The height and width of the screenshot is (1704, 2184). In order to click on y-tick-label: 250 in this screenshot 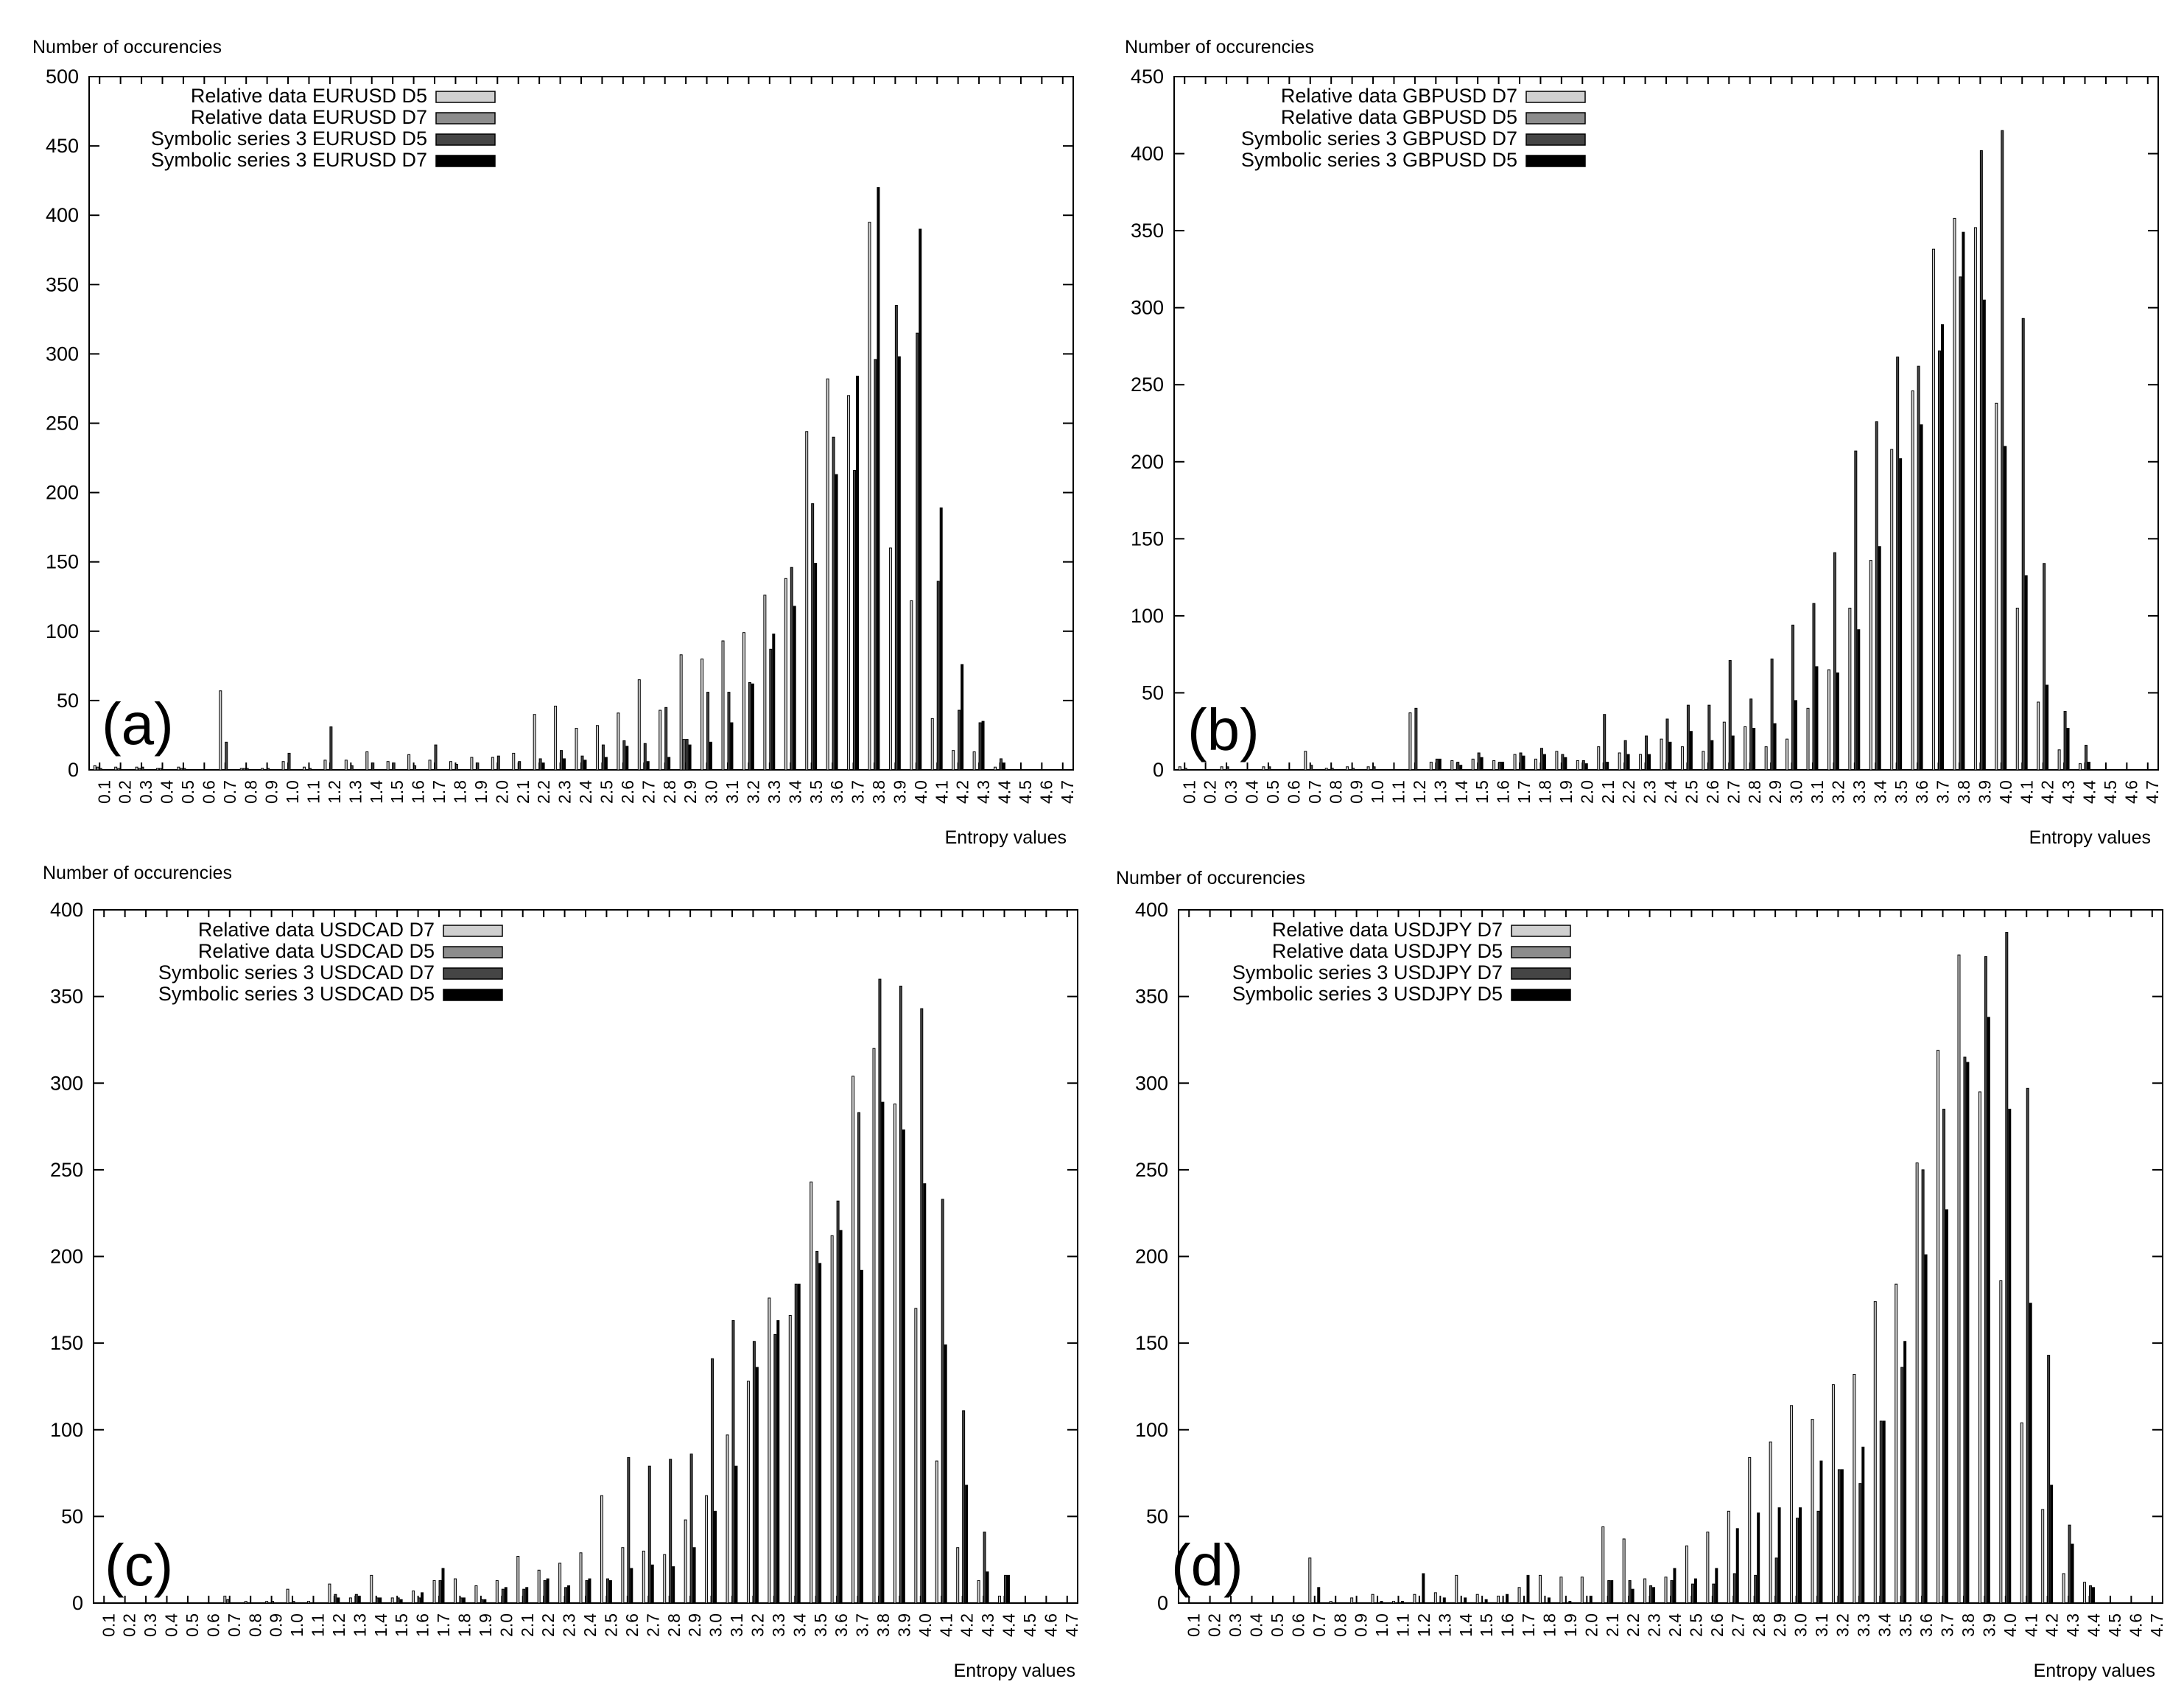, I will do `click(1148, 385)`.